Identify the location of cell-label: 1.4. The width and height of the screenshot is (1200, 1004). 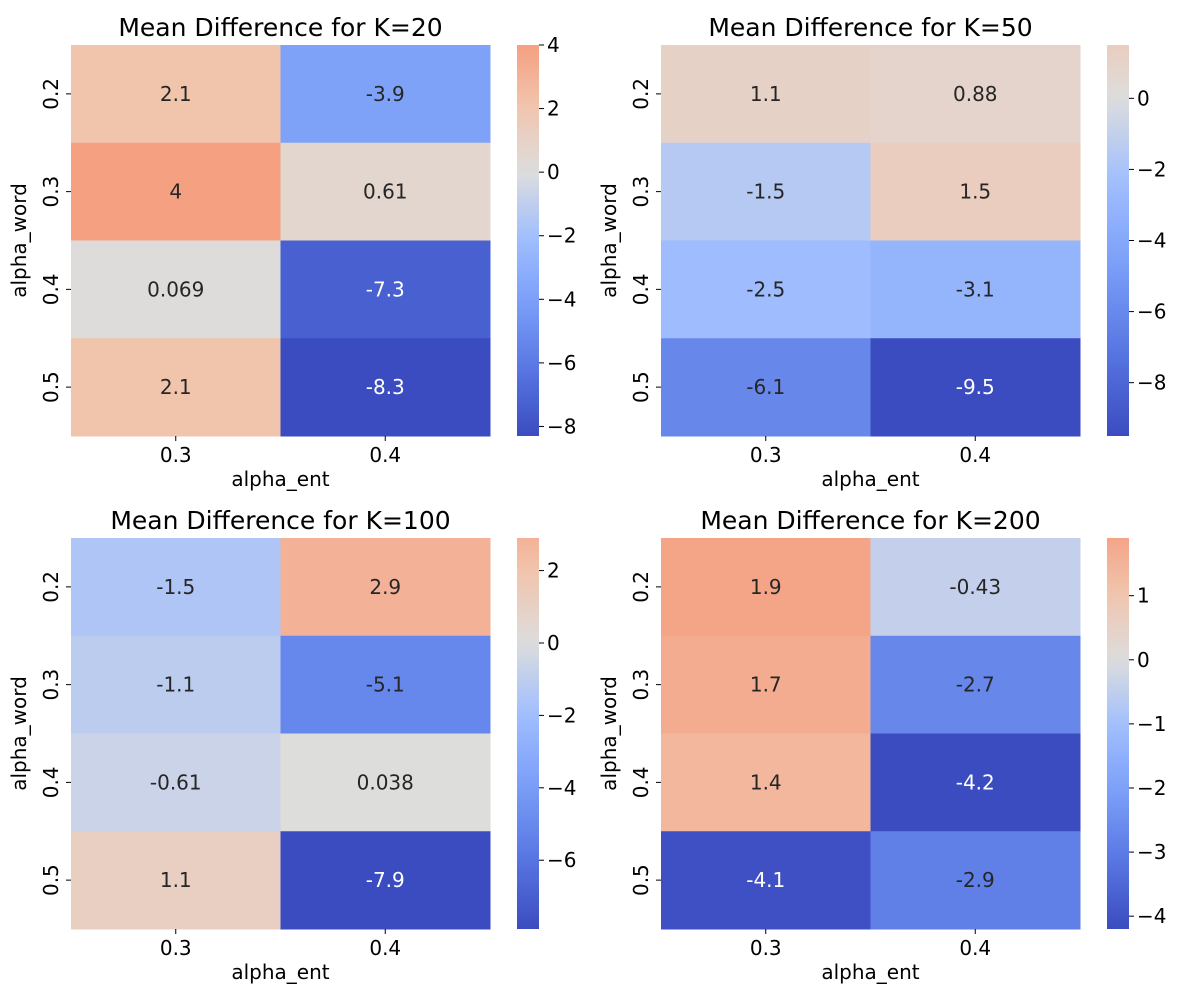
(766, 782).